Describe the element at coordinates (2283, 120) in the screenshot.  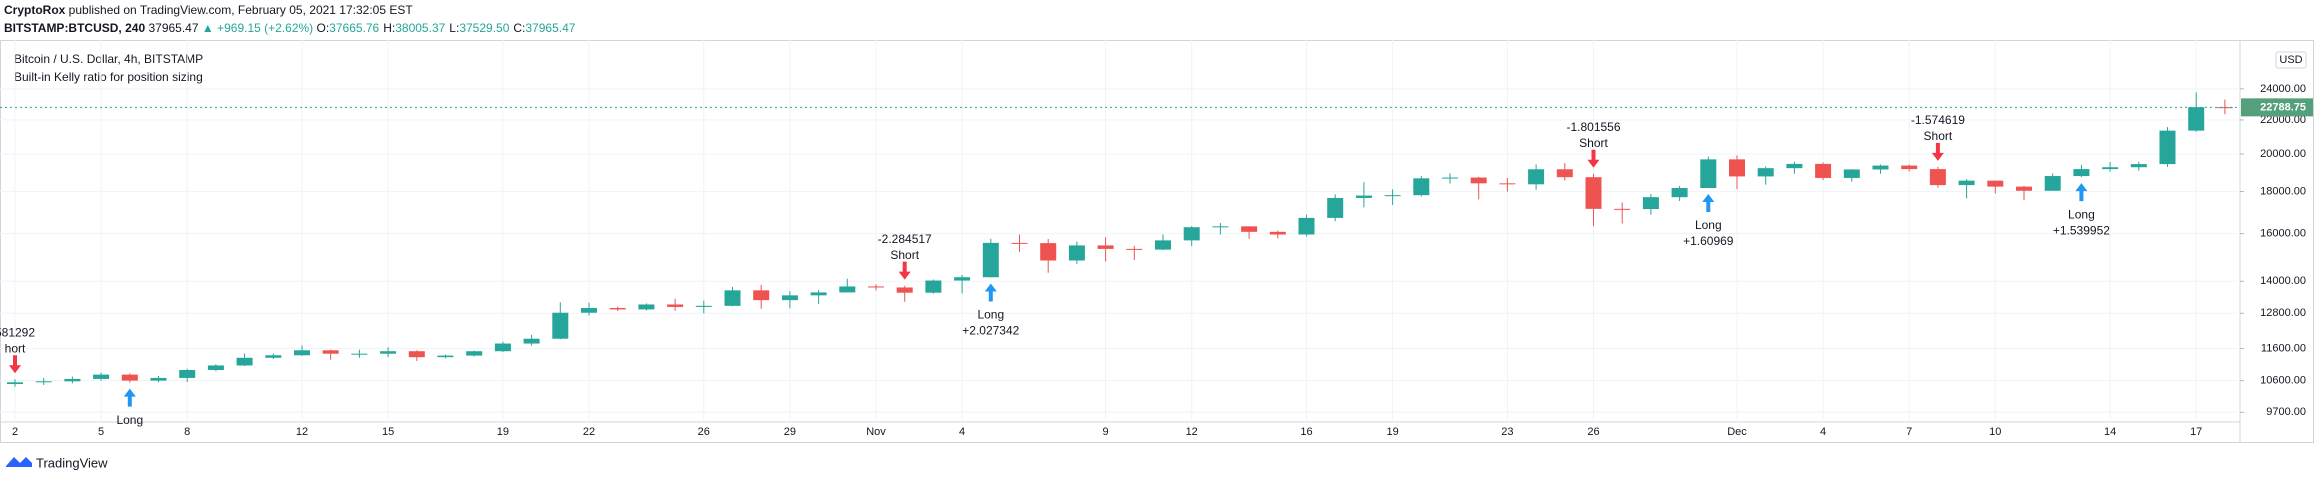
I see `y-tick-label: 22000.00` at that location.